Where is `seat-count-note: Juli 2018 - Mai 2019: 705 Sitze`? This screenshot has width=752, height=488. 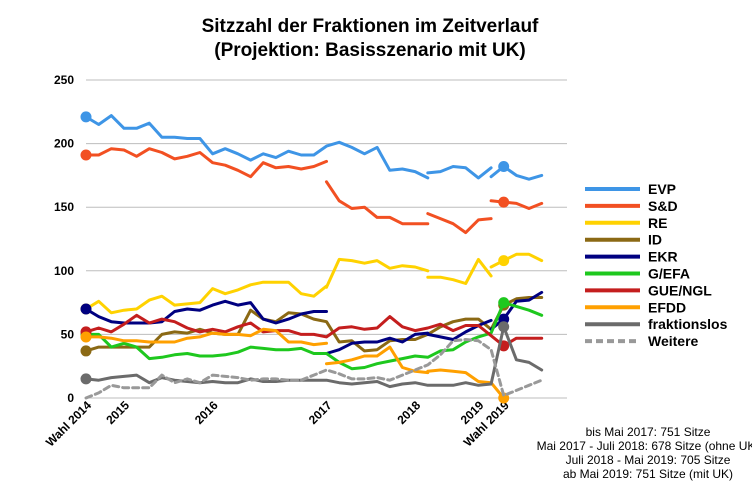
seat-count-note: Juli 2018 - Mai 2019: 705 Sitze is located at coordinates (648, 460).